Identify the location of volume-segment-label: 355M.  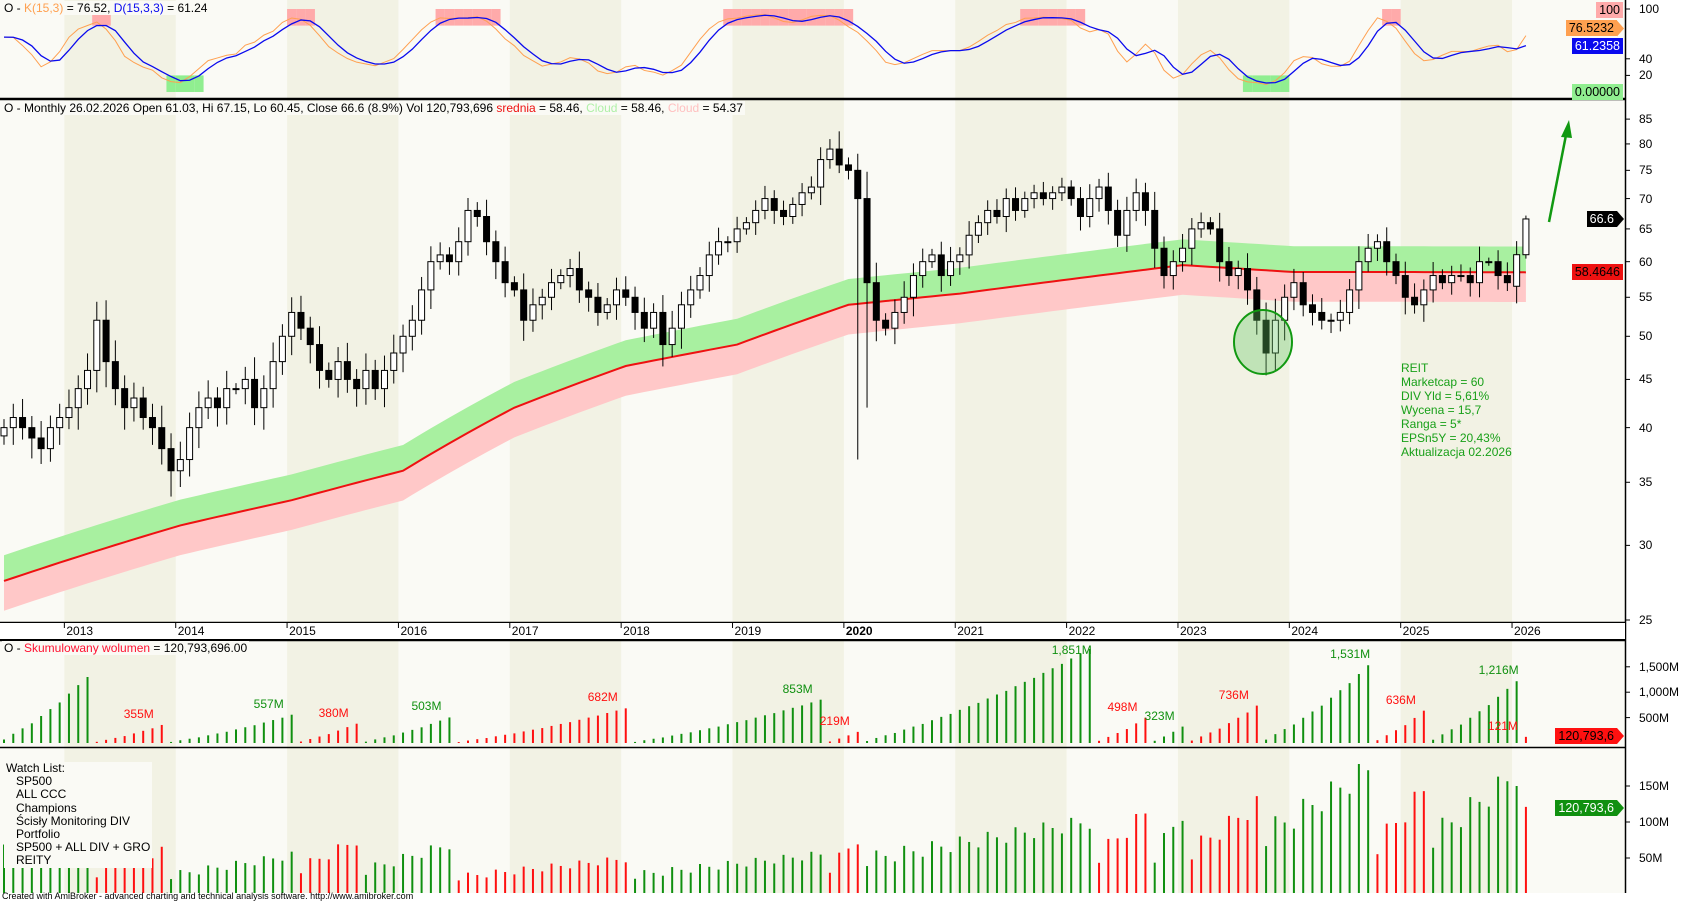
(138, 713).